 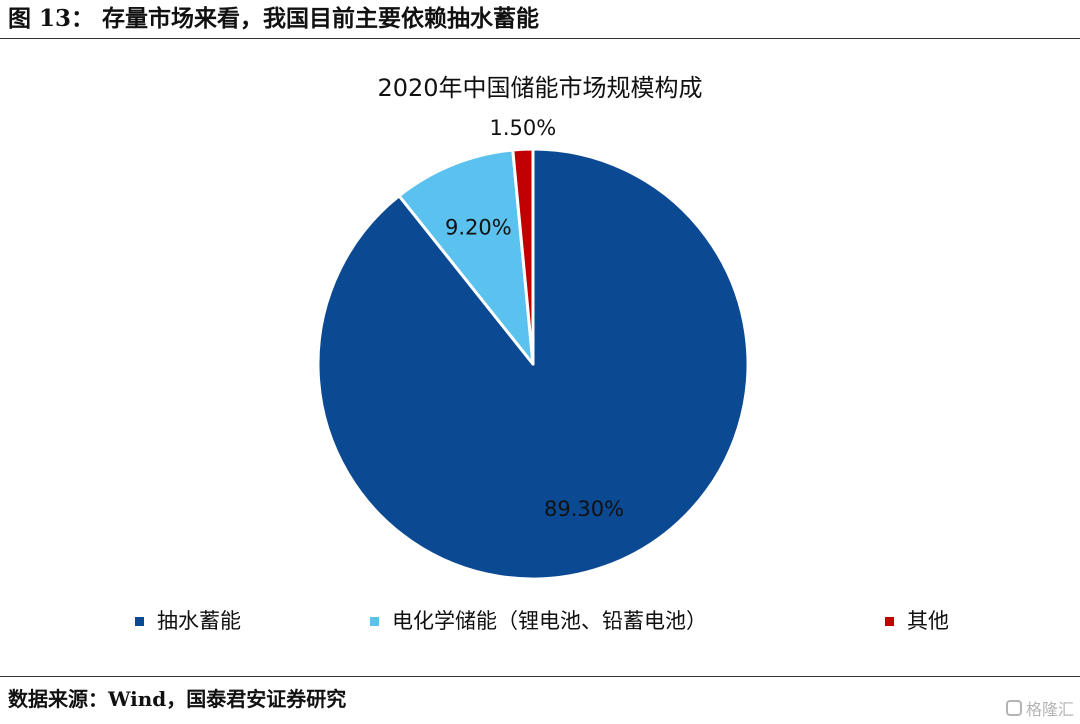 I want to click on pie-slice-other, so click(x=523, y=256).